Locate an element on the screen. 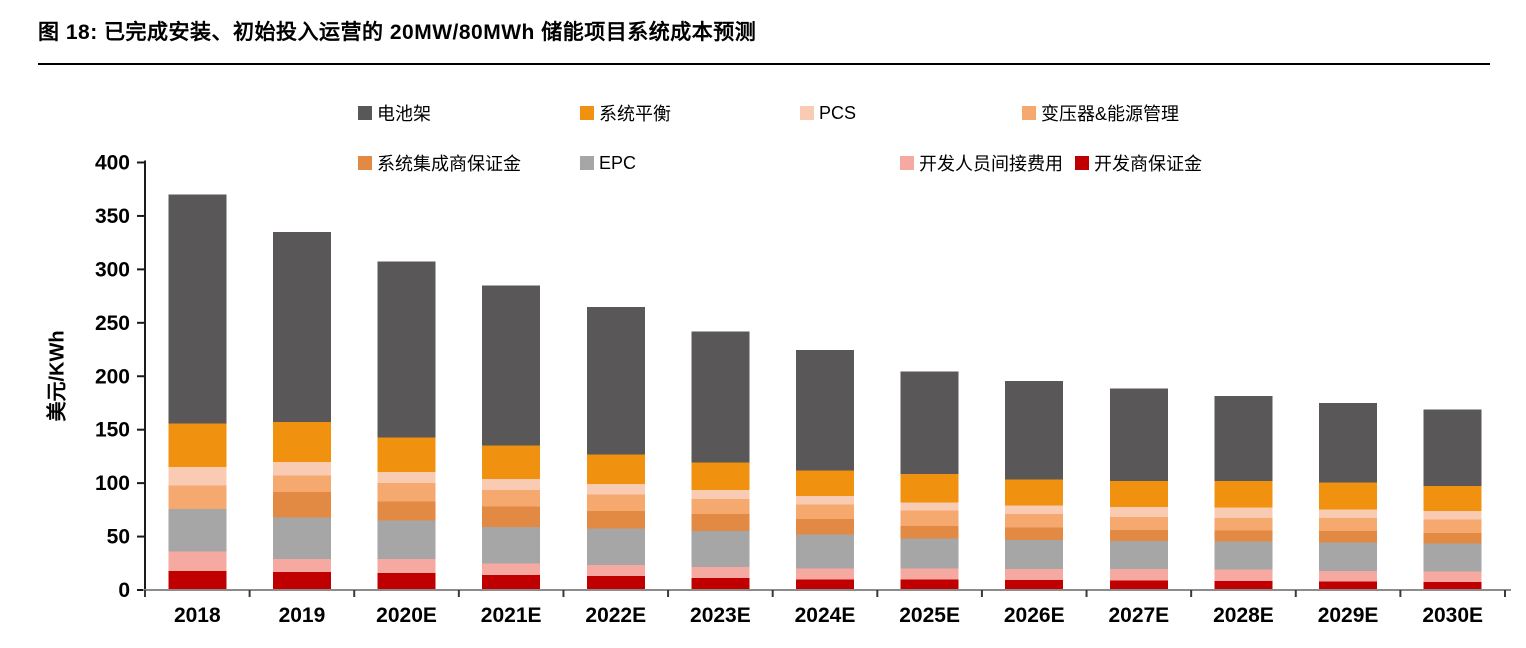 The width and height of the screenshot is (1526, 648). bar-segment-developer-margin-2018 is located at coordinates (197, 580).